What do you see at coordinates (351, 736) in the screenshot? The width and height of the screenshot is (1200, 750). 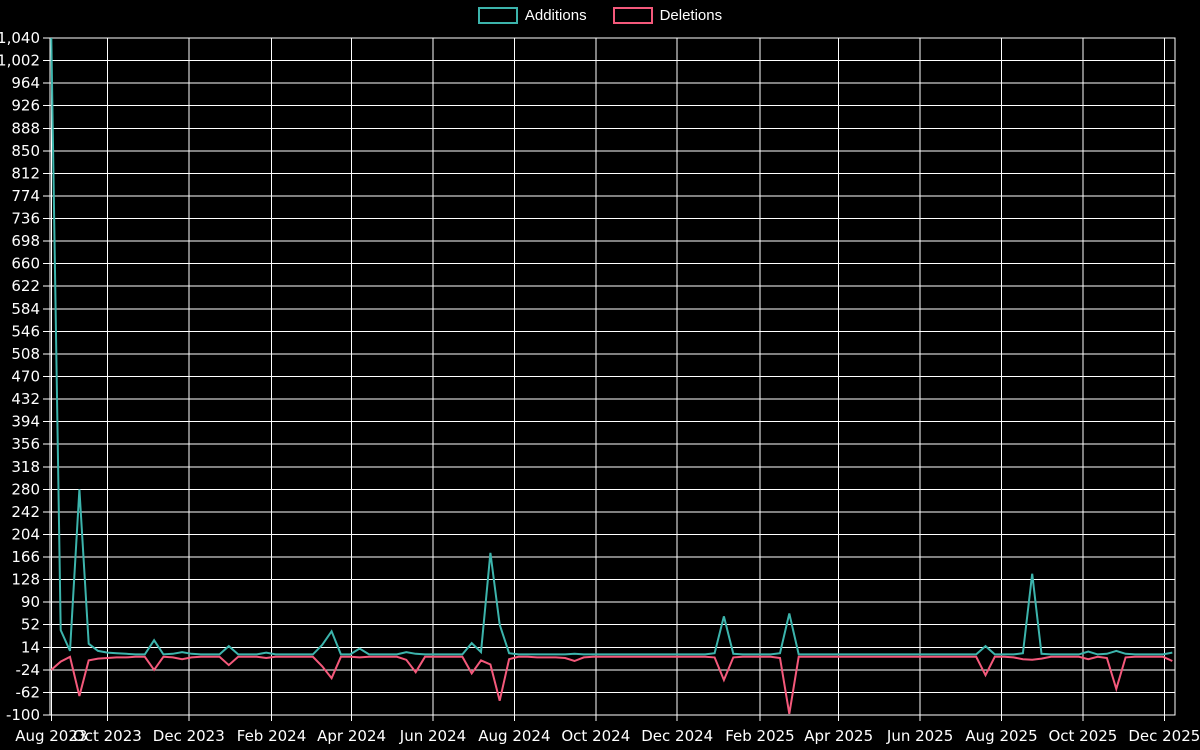 I see `x-tick-label: Apr 2024` at bounding box center [351, 736].